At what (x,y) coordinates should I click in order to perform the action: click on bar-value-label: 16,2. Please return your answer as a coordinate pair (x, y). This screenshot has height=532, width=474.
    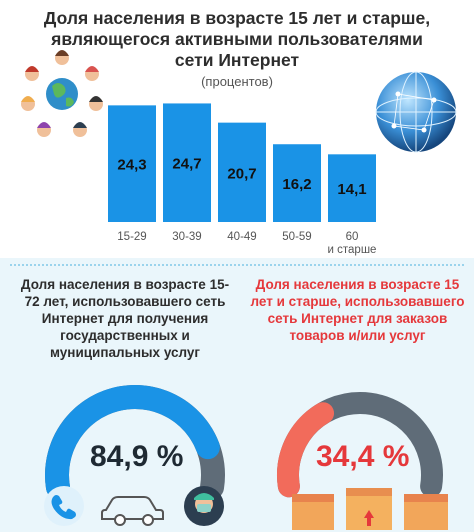
    Looking at the image, I should click on (296, 184).